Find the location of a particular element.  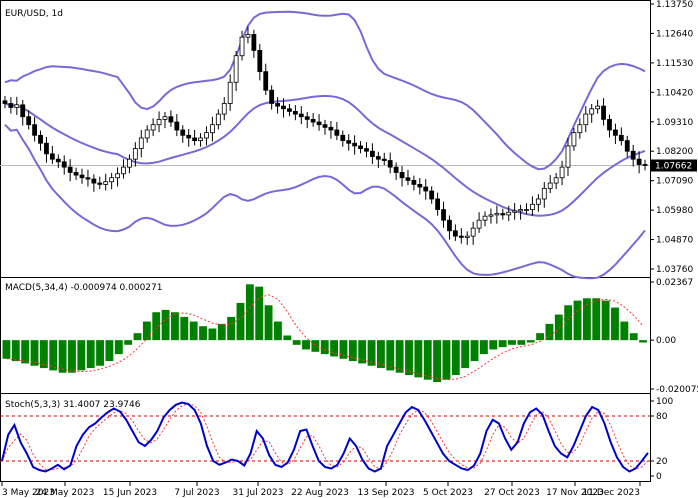

x-tick-label: 15 Jun 2023 is located at coordinates (130, 493).